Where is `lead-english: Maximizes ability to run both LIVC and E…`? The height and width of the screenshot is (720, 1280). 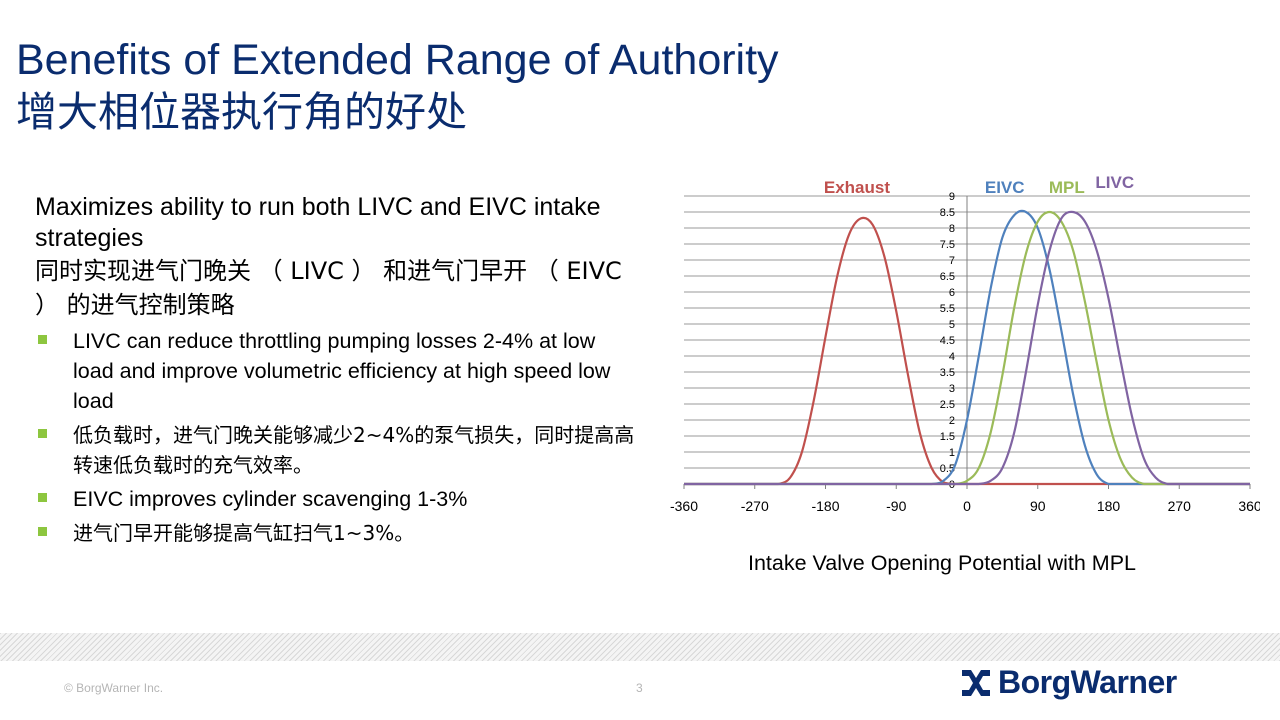 lead-english: Maximizes ability to run both LIVC and E… is located at coordinates (318, 222).